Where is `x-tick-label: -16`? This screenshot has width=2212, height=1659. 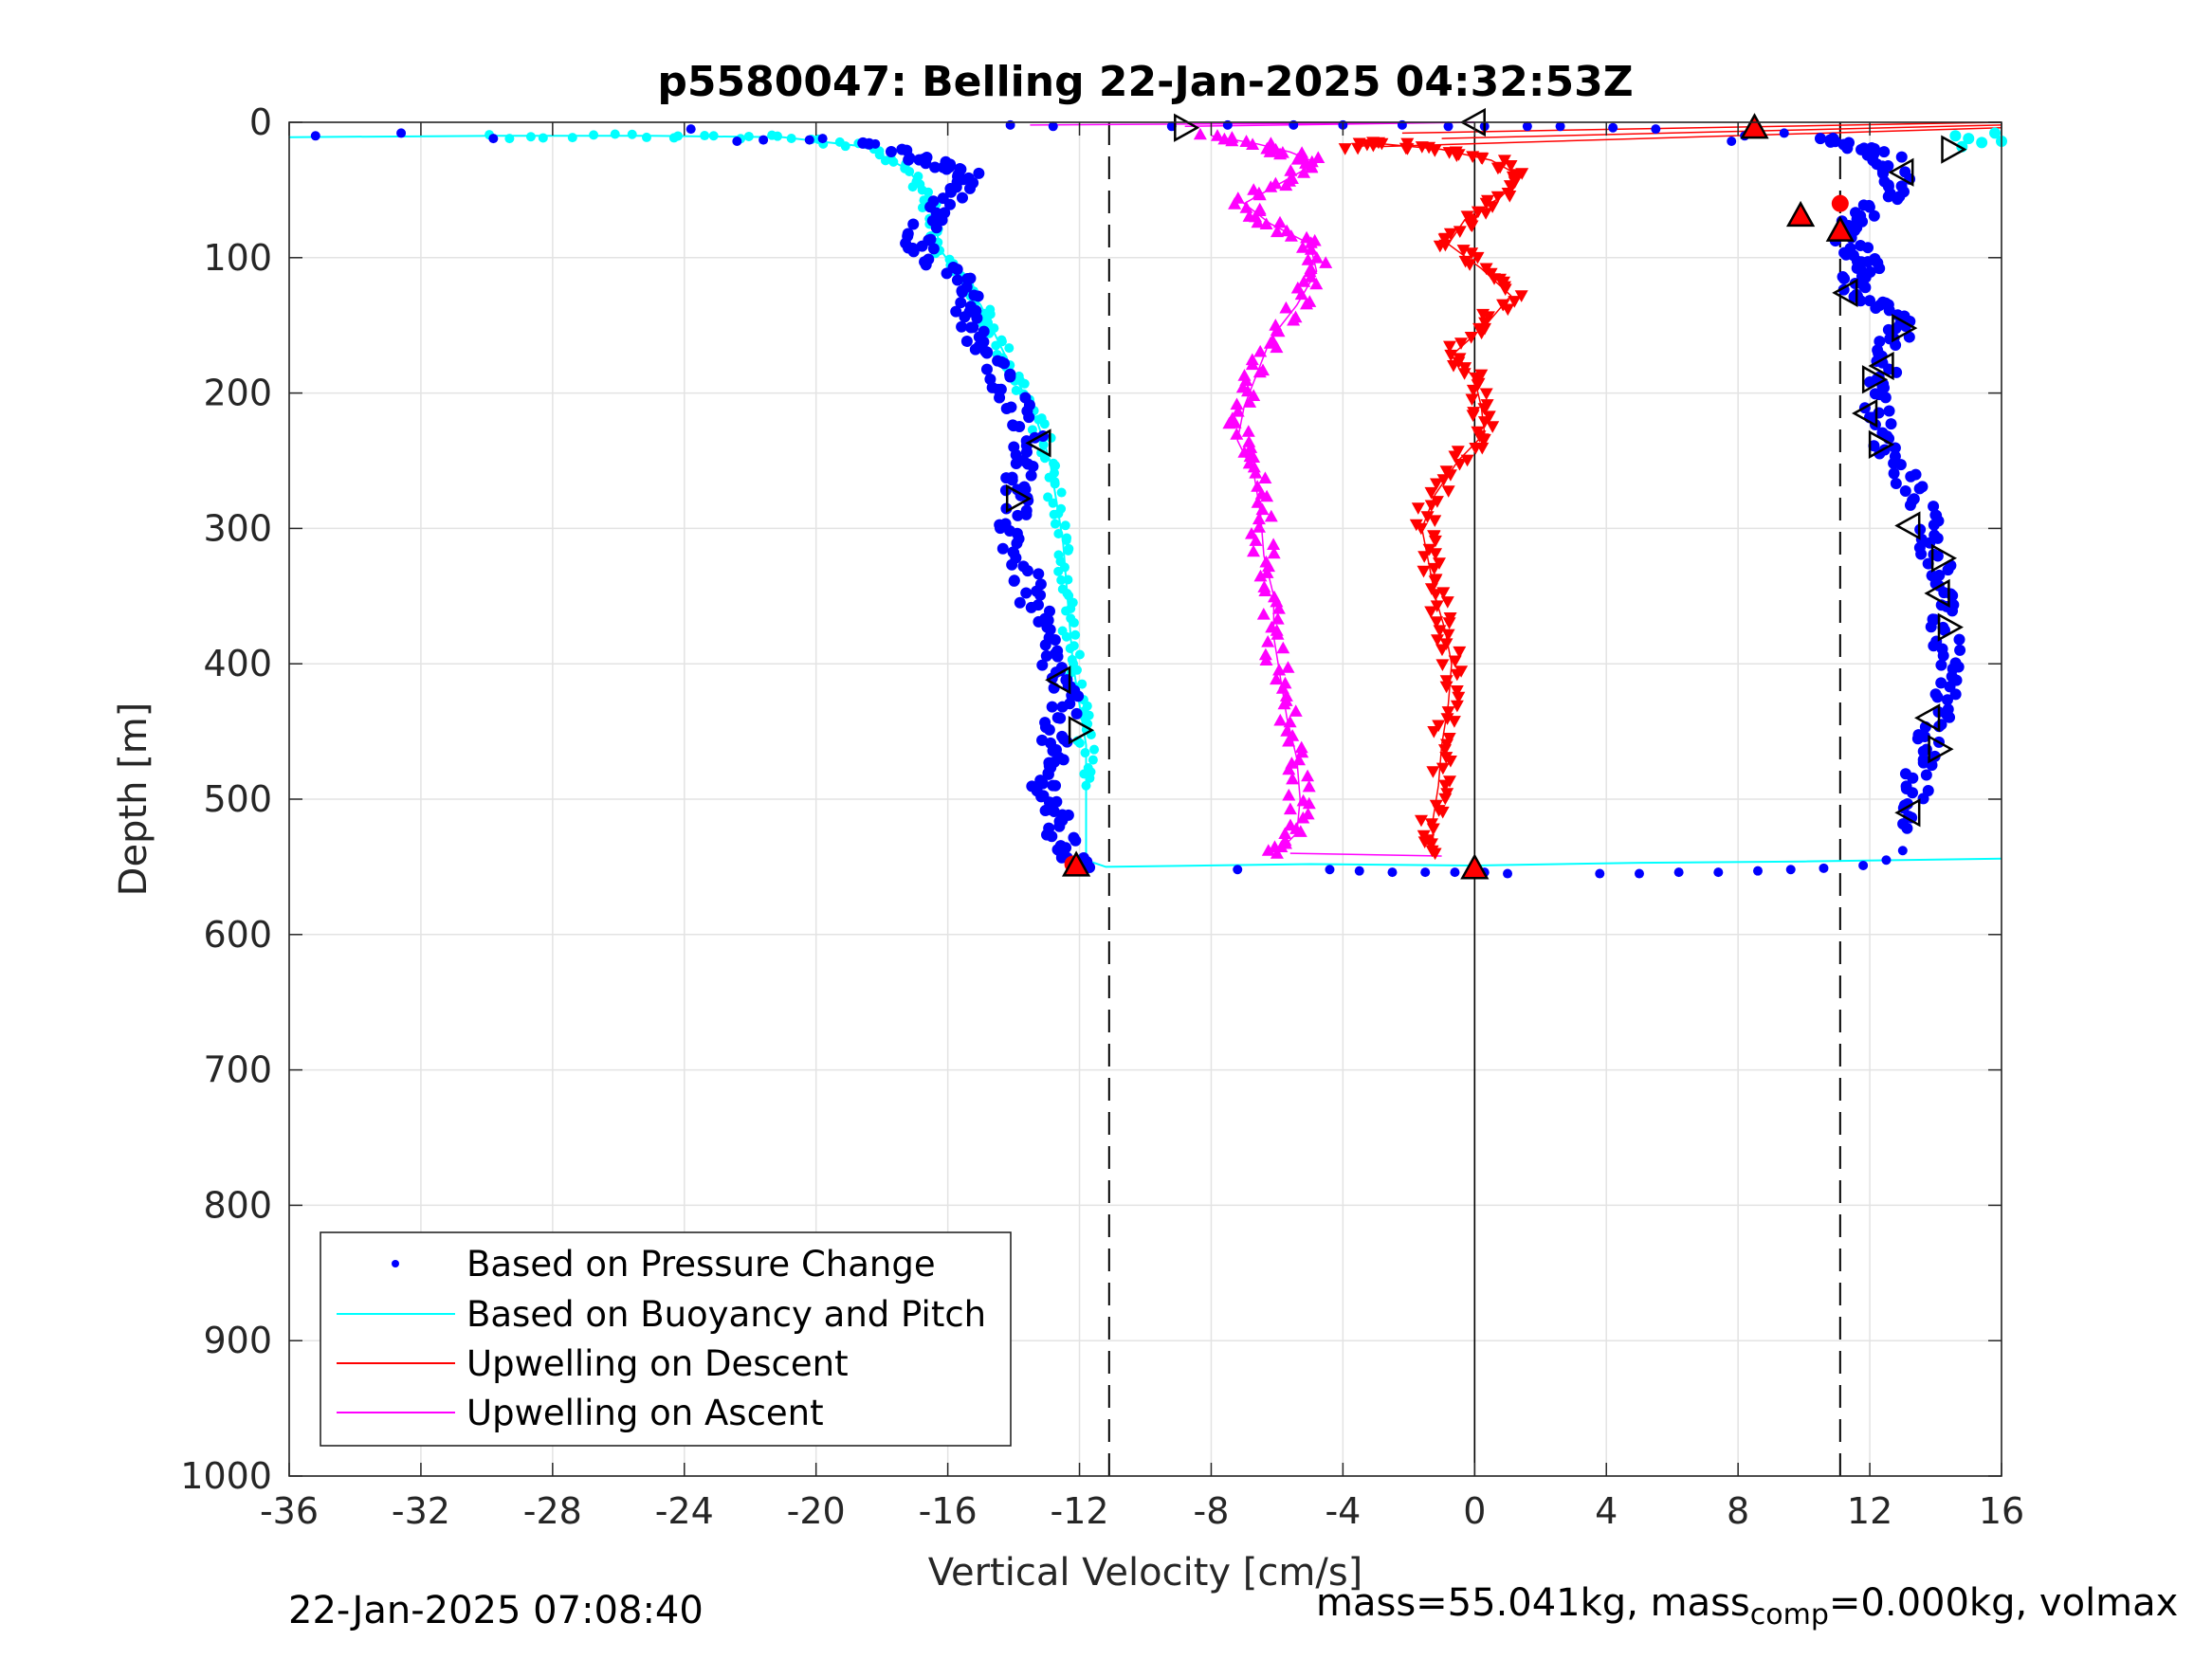
x-tick-label: -16 is located at coordinates (948, 1511).